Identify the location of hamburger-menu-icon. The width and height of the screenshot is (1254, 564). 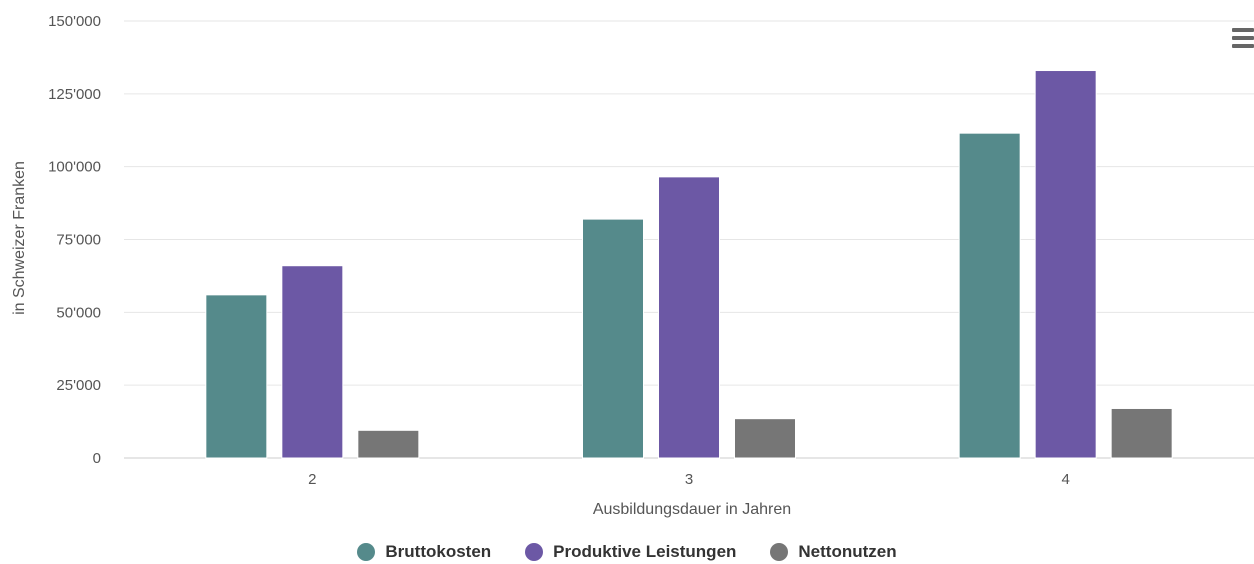
(1243, 39).